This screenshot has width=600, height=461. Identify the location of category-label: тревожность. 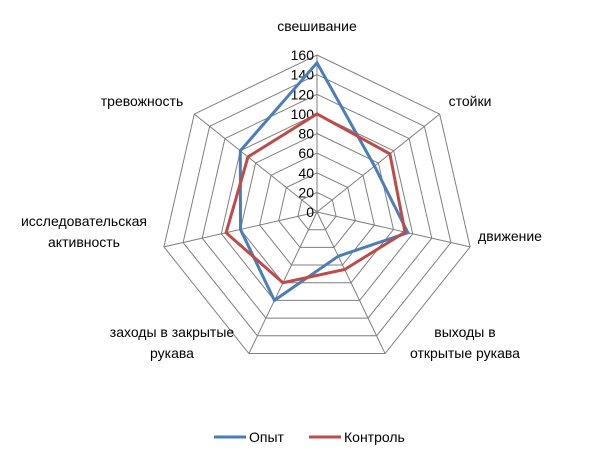
(142, 101).